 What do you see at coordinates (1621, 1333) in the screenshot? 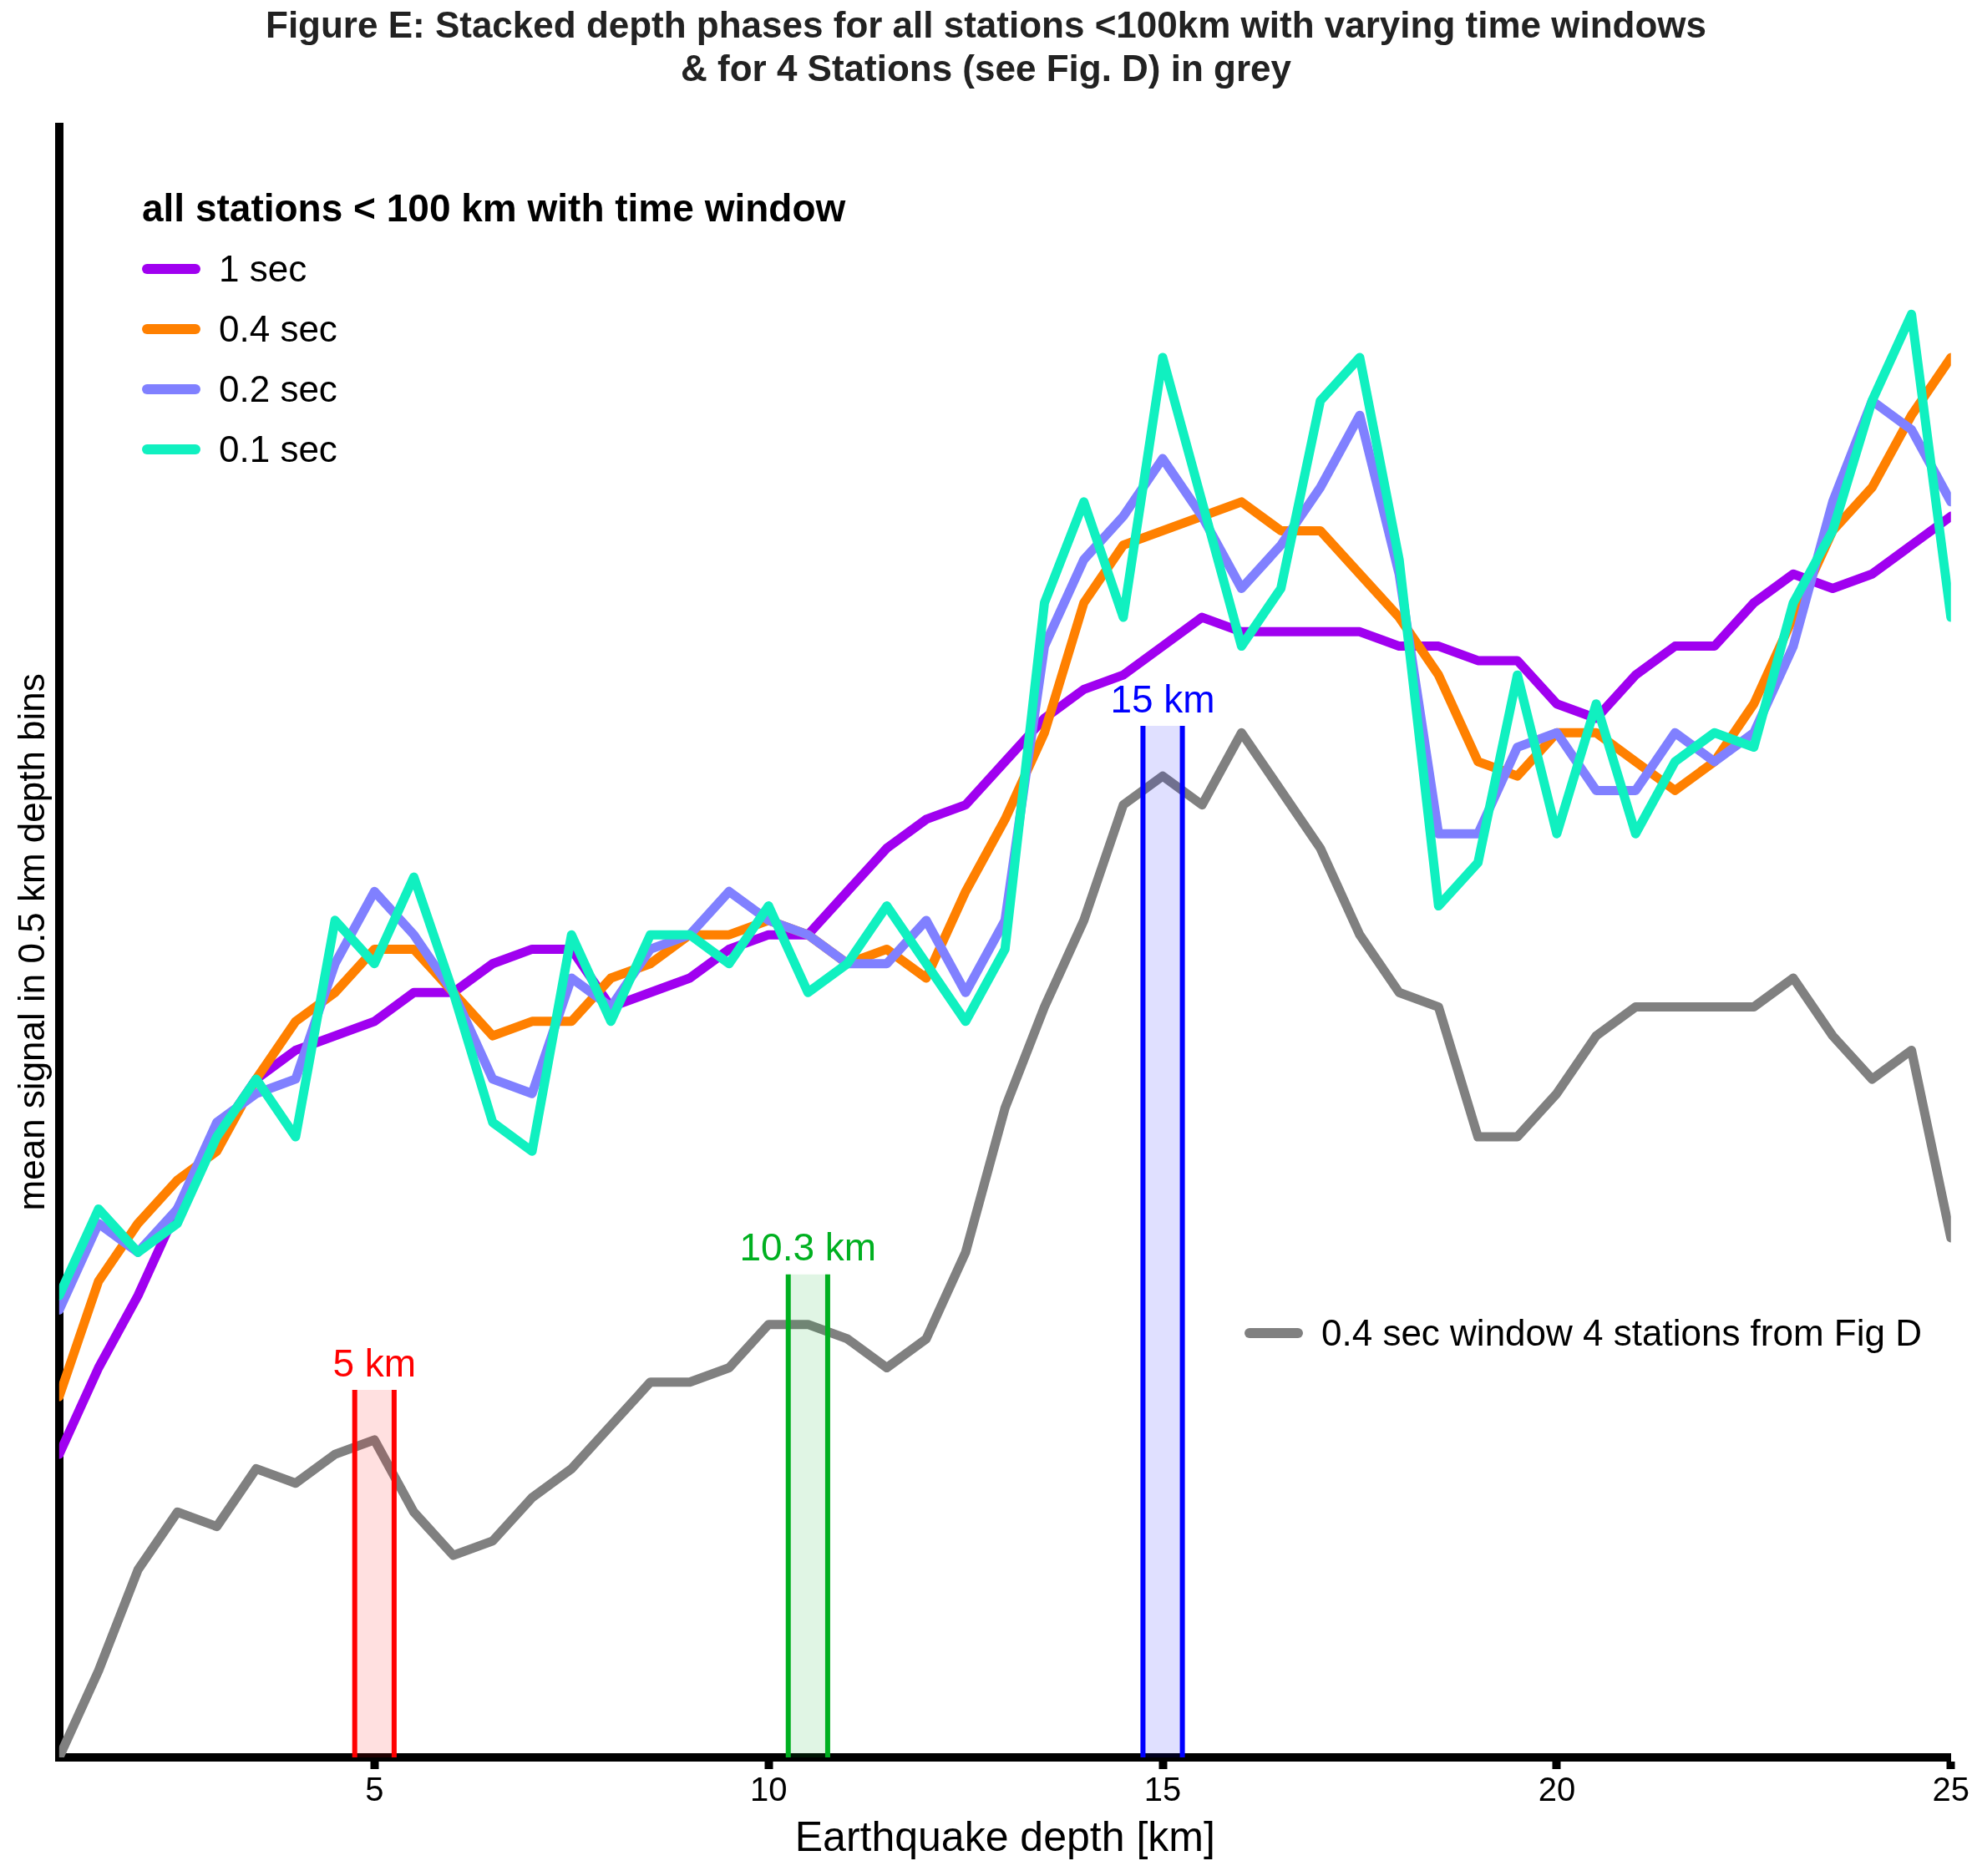
I see `legend-label: 0.4 sec window 4 stations from Fig D` at bounding box center [1621, 1333].